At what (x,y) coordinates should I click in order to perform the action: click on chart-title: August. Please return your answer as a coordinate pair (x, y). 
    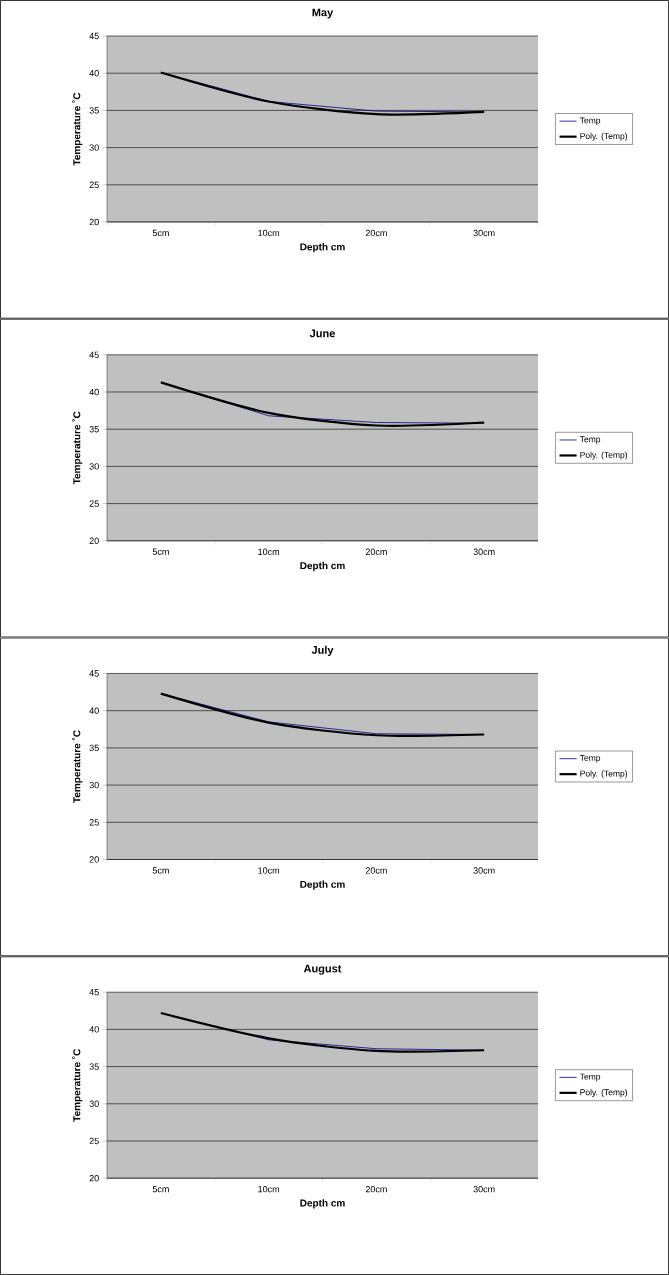
    Looking at the image, I should click on (322, 969).